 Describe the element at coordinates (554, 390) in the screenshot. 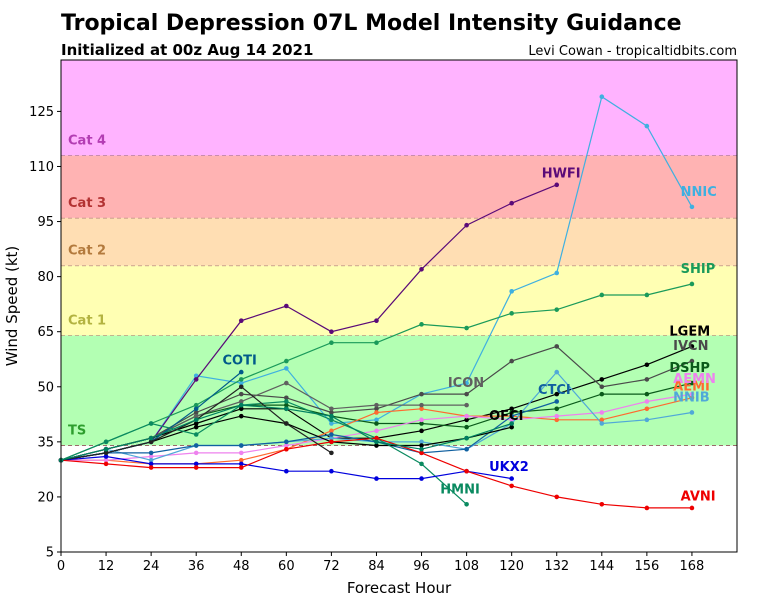

I see `series-label-ctci: CTCI` at that location.